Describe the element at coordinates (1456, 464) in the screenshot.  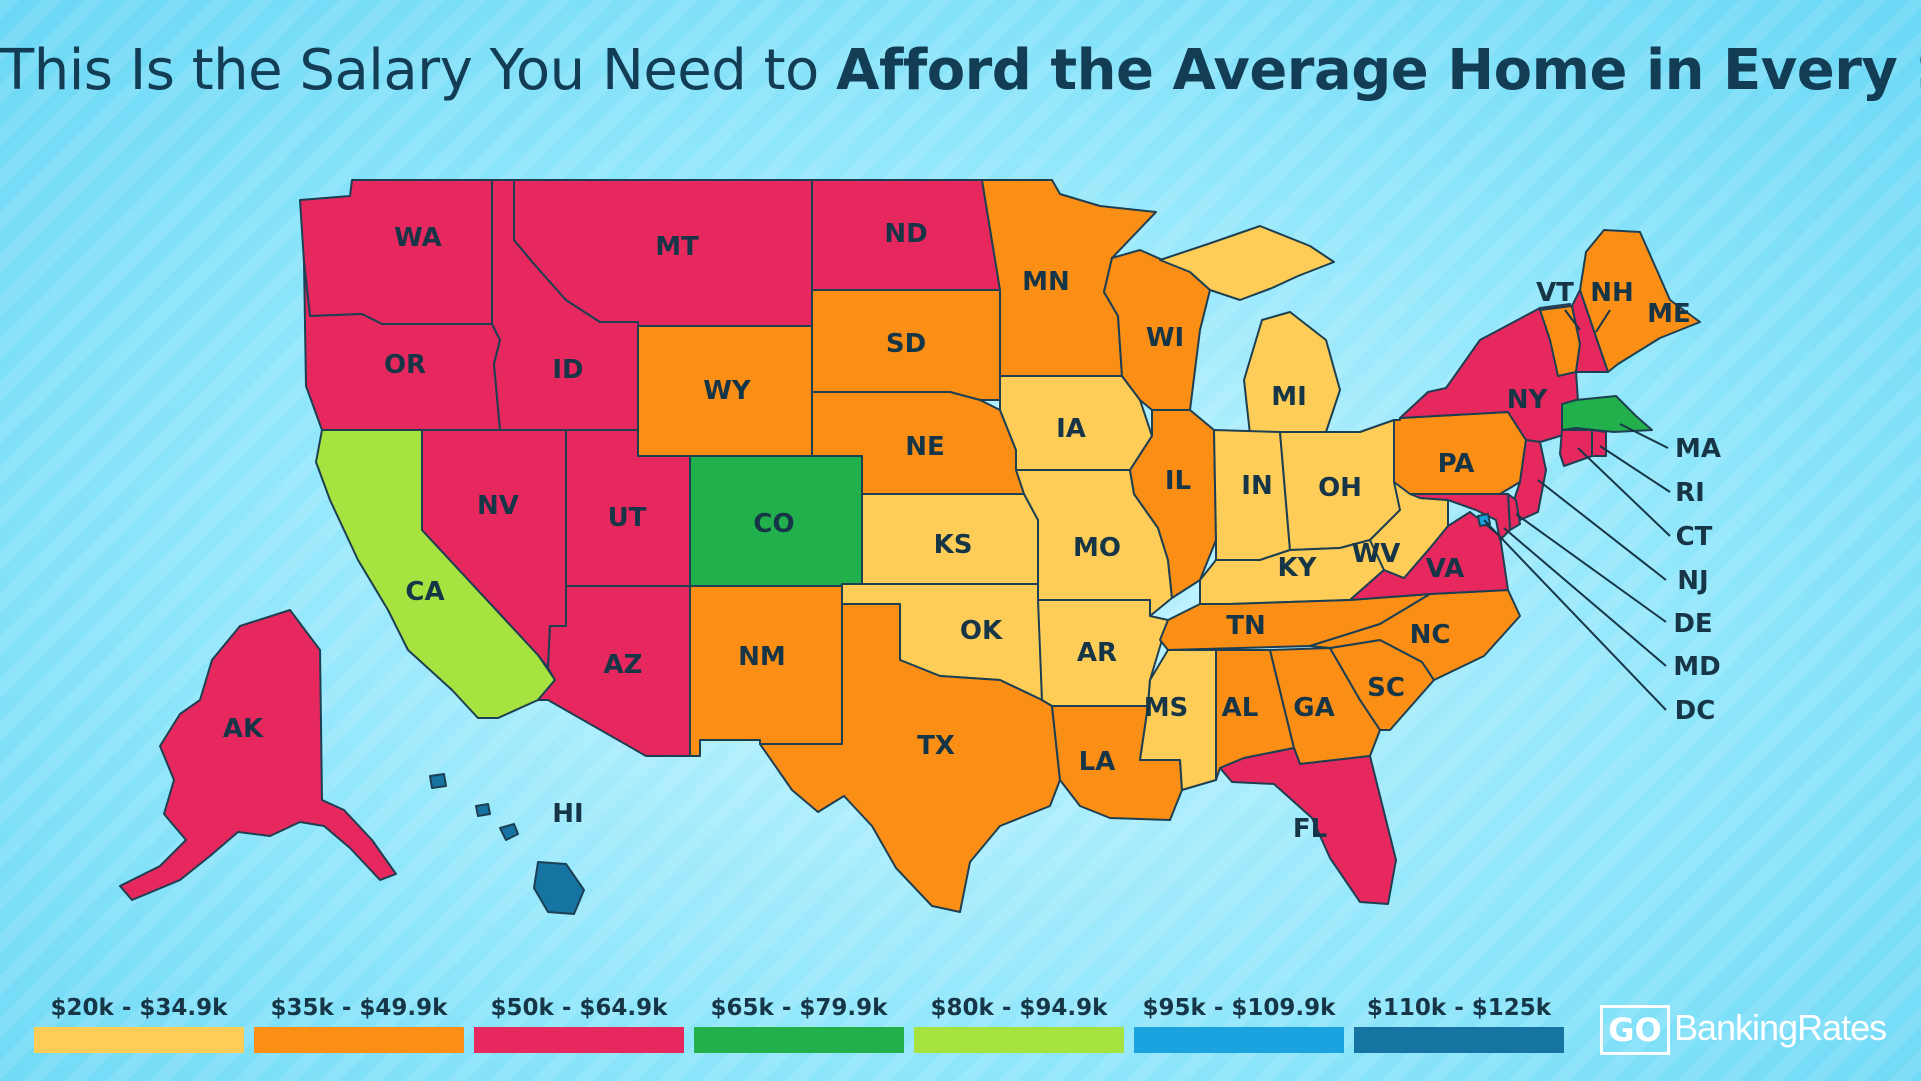
I see `label-pa: PA` at that location.